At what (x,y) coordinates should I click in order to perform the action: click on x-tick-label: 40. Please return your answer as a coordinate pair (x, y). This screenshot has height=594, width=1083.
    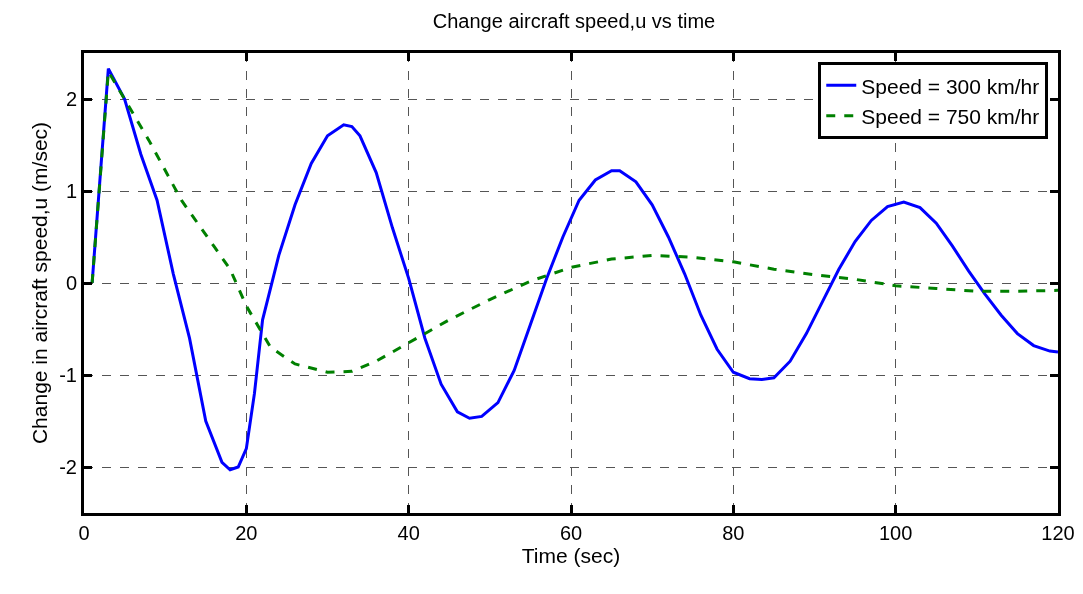
    Looking at the image, I should click on (408, 533).